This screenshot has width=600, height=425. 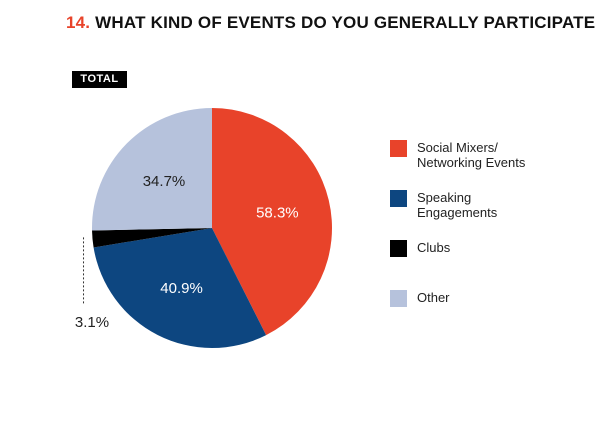 What do you see at coordinates (434, 247) in the screenshot?
I see `legend-label: Clubs` at bounding box center [434, 247].